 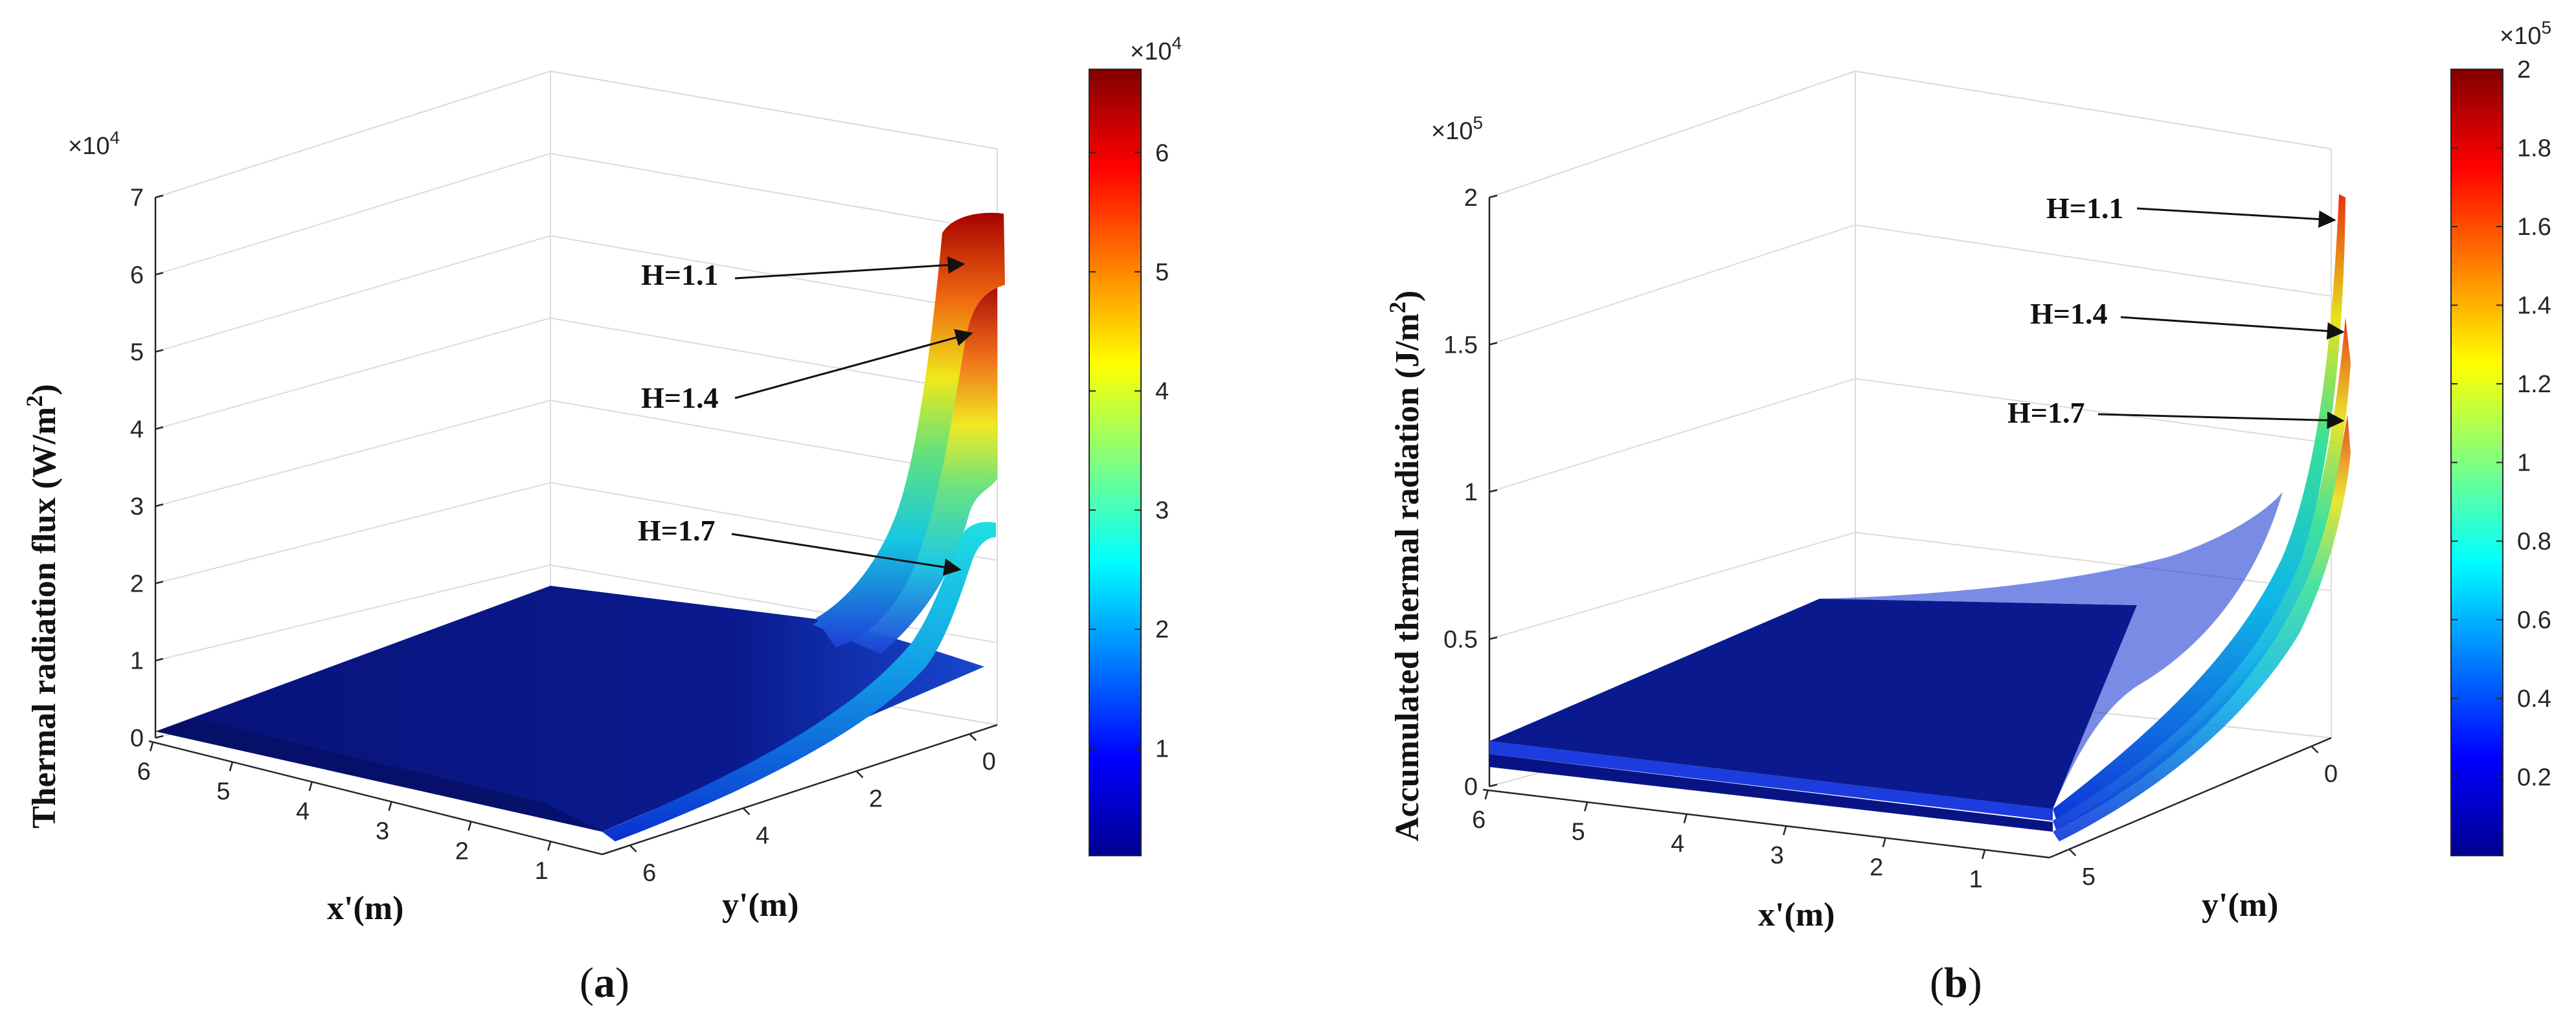 I want to click on panel-a-colorbar-tick-label: 6, so click(x=1162, y=153).